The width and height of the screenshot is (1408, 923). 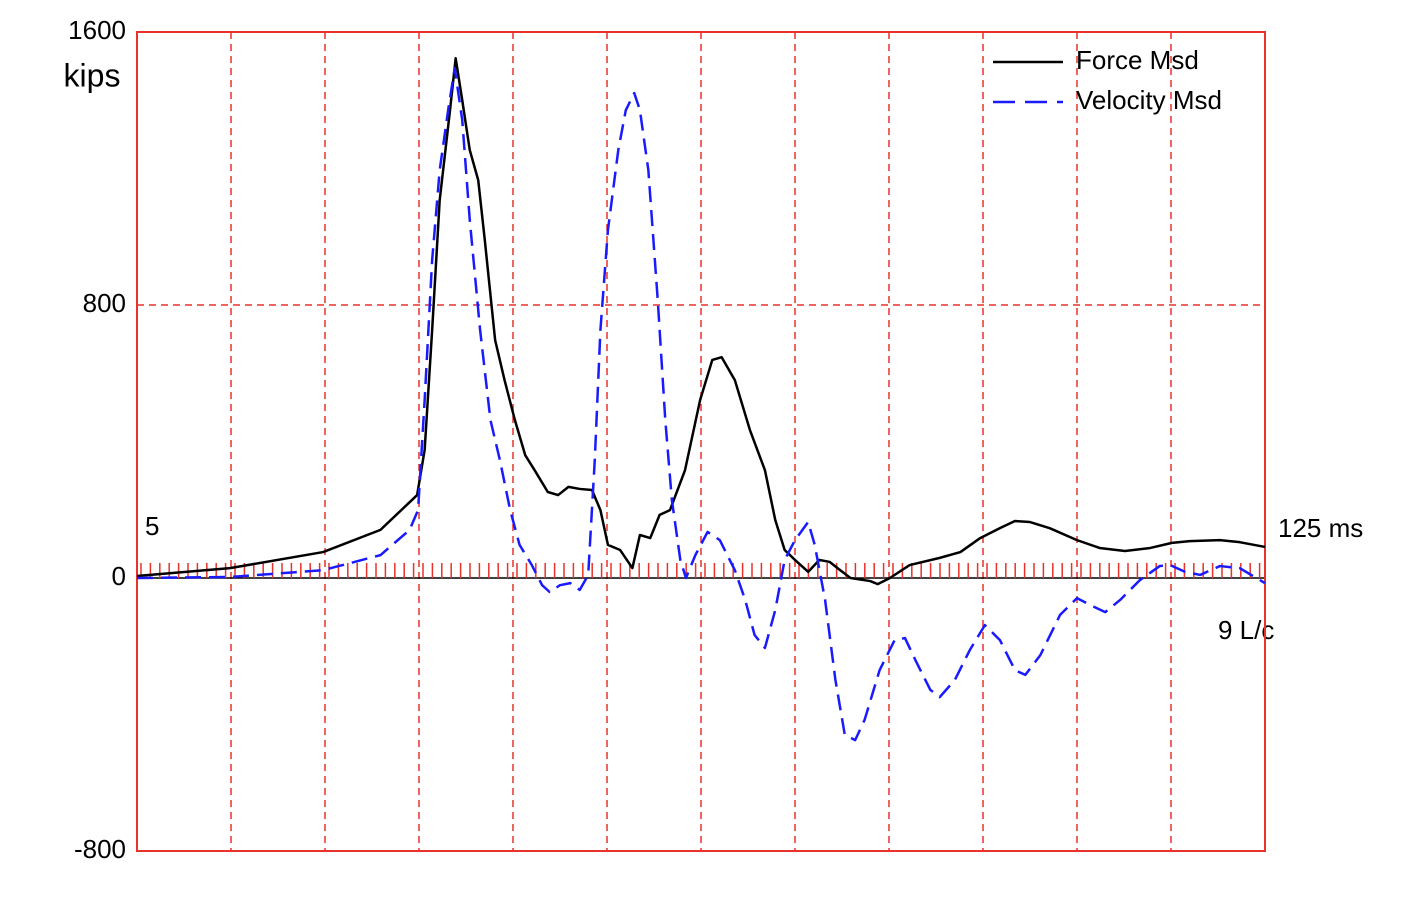 I want to click on y-tick-label: 0, so click(x=119, y=576).